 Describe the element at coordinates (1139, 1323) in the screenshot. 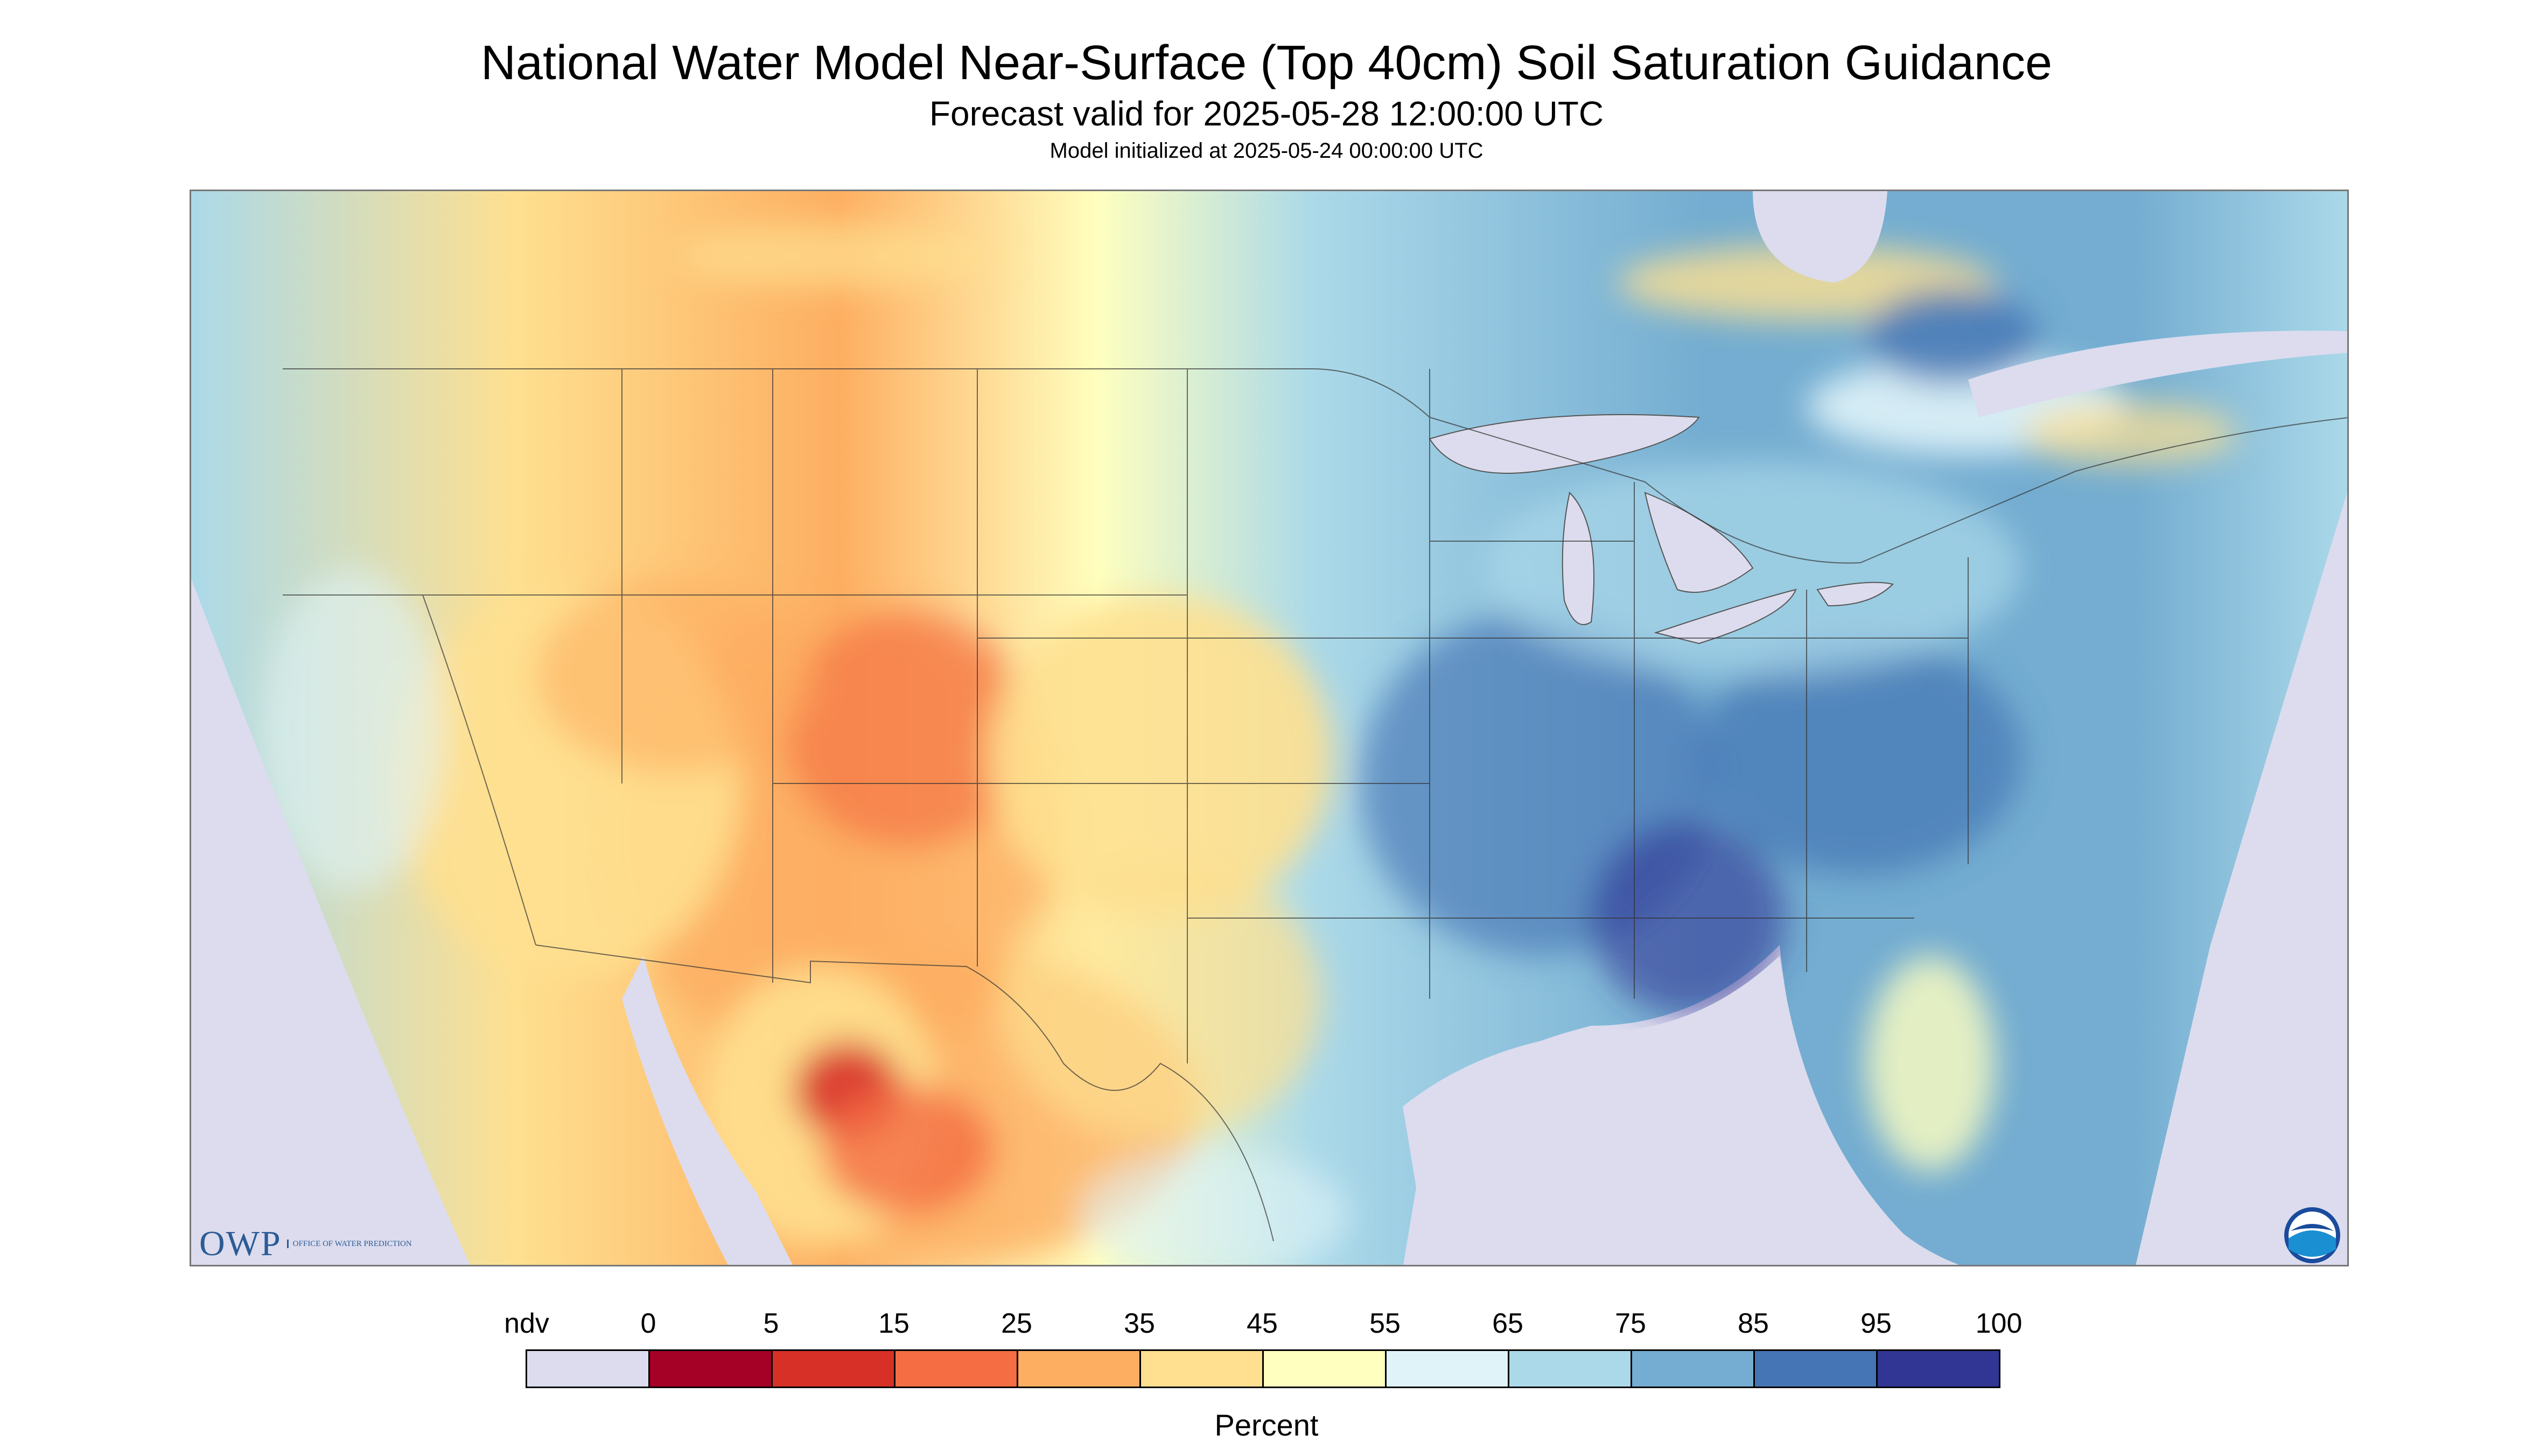

I see `legend-label-5: 35` at that location.